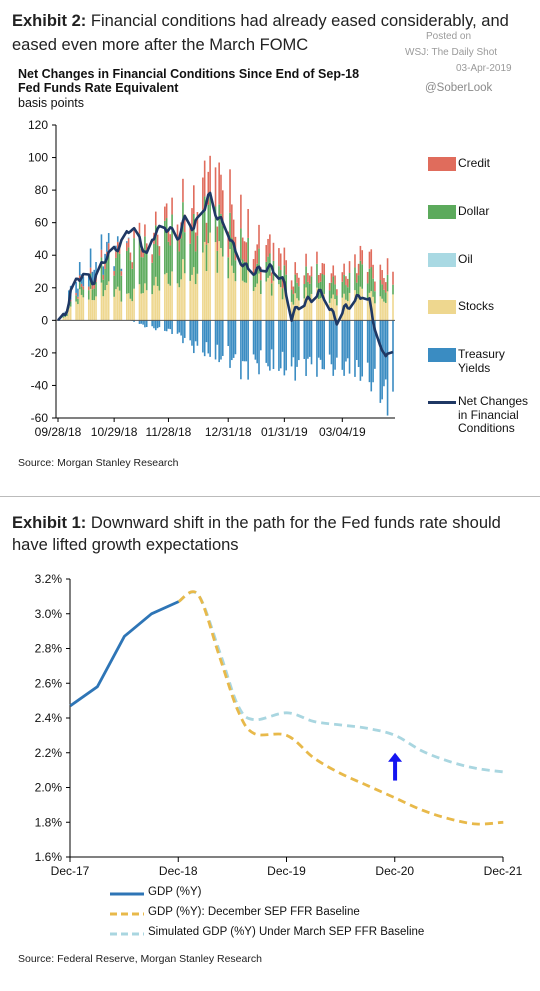 The width and height of the screenshot is (540, 991). Describe the element at coordinates (451, 52) in the screenshot. I see `watermark-outlet: WSJ: The Daily Shot` at that location.